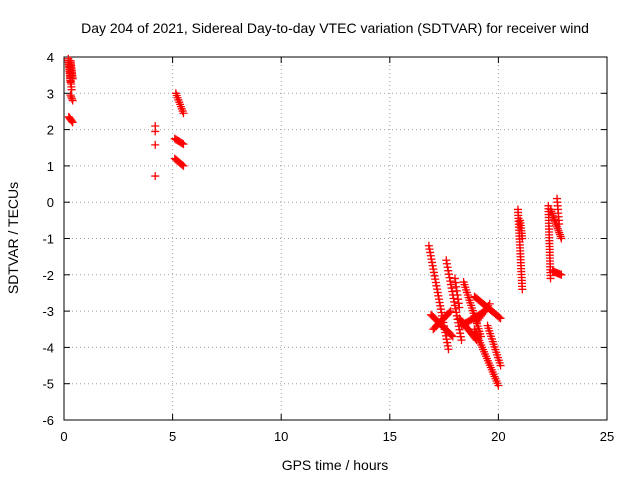  Describe the element at coordinates (50, 93) in the screenshot. I see `y-tick-label: 3` at that location.